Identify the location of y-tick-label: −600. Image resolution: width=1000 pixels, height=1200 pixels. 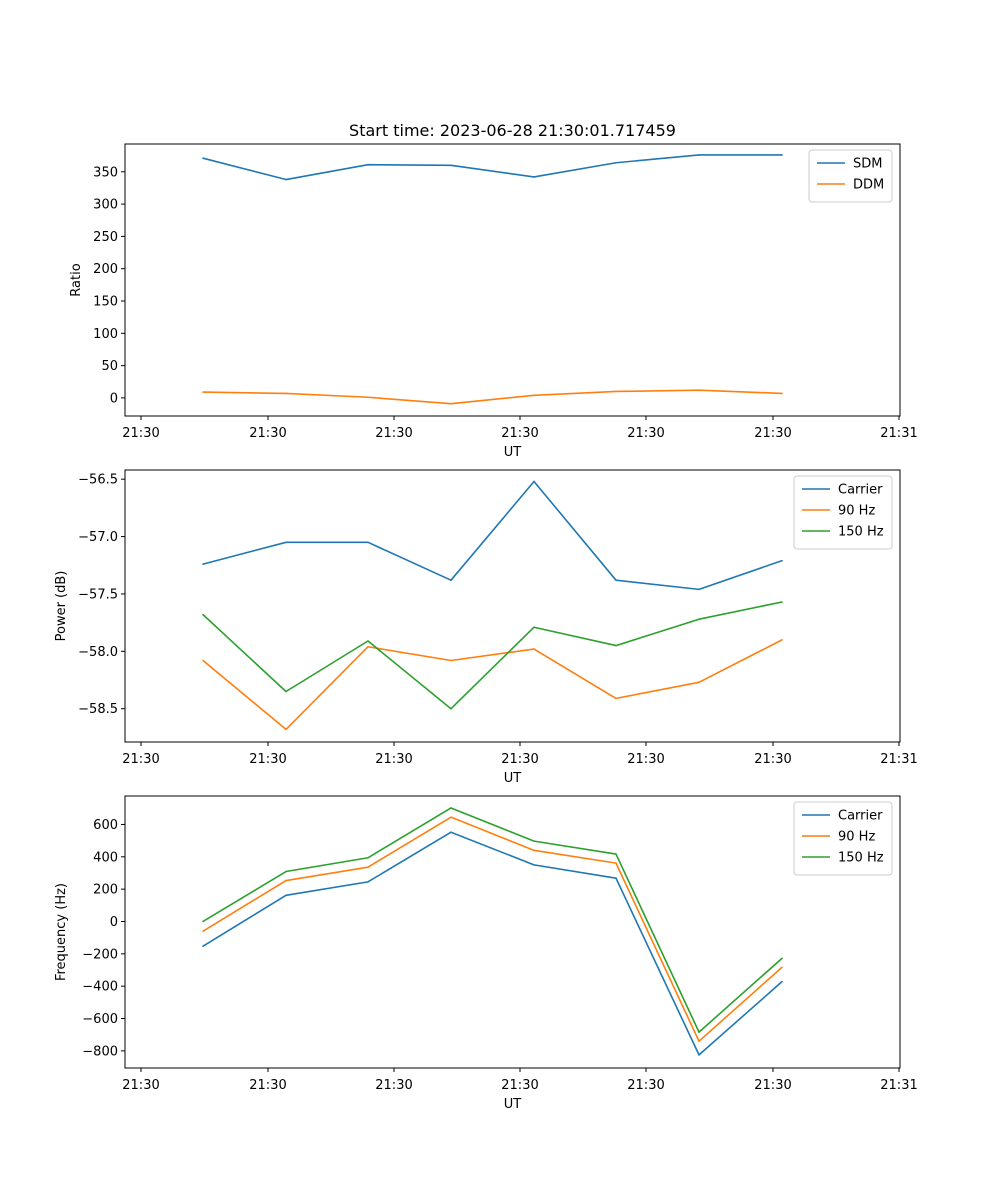
(100, 1019).